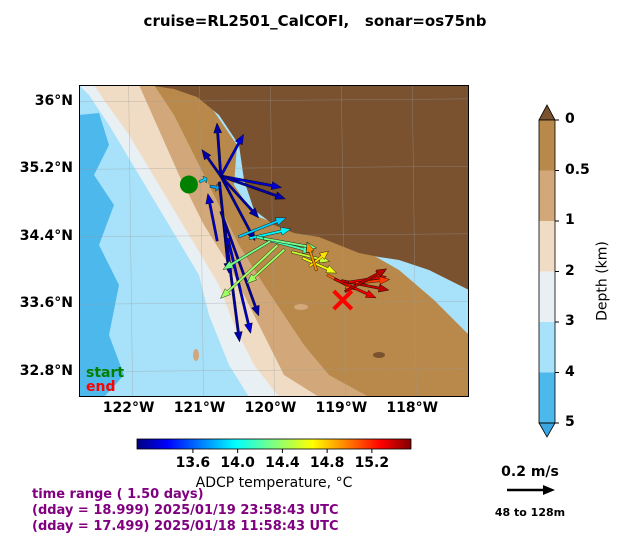  What do you see at coordinates (602, 281) in the screenshot?
I see `depth-colorbar-label: Depth (km)` at bounding box center [602, 281].